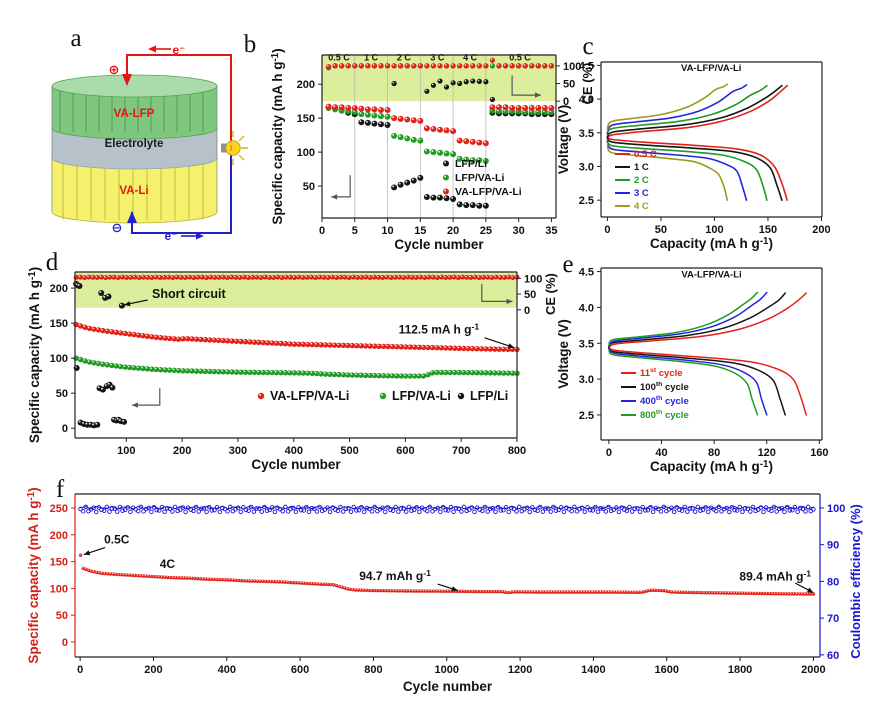 The height and width of the screenshot is (724, 869). Describe the element at coordinates (587, 46) in the screenshot. I see `panel-letter-c: c` at that location.